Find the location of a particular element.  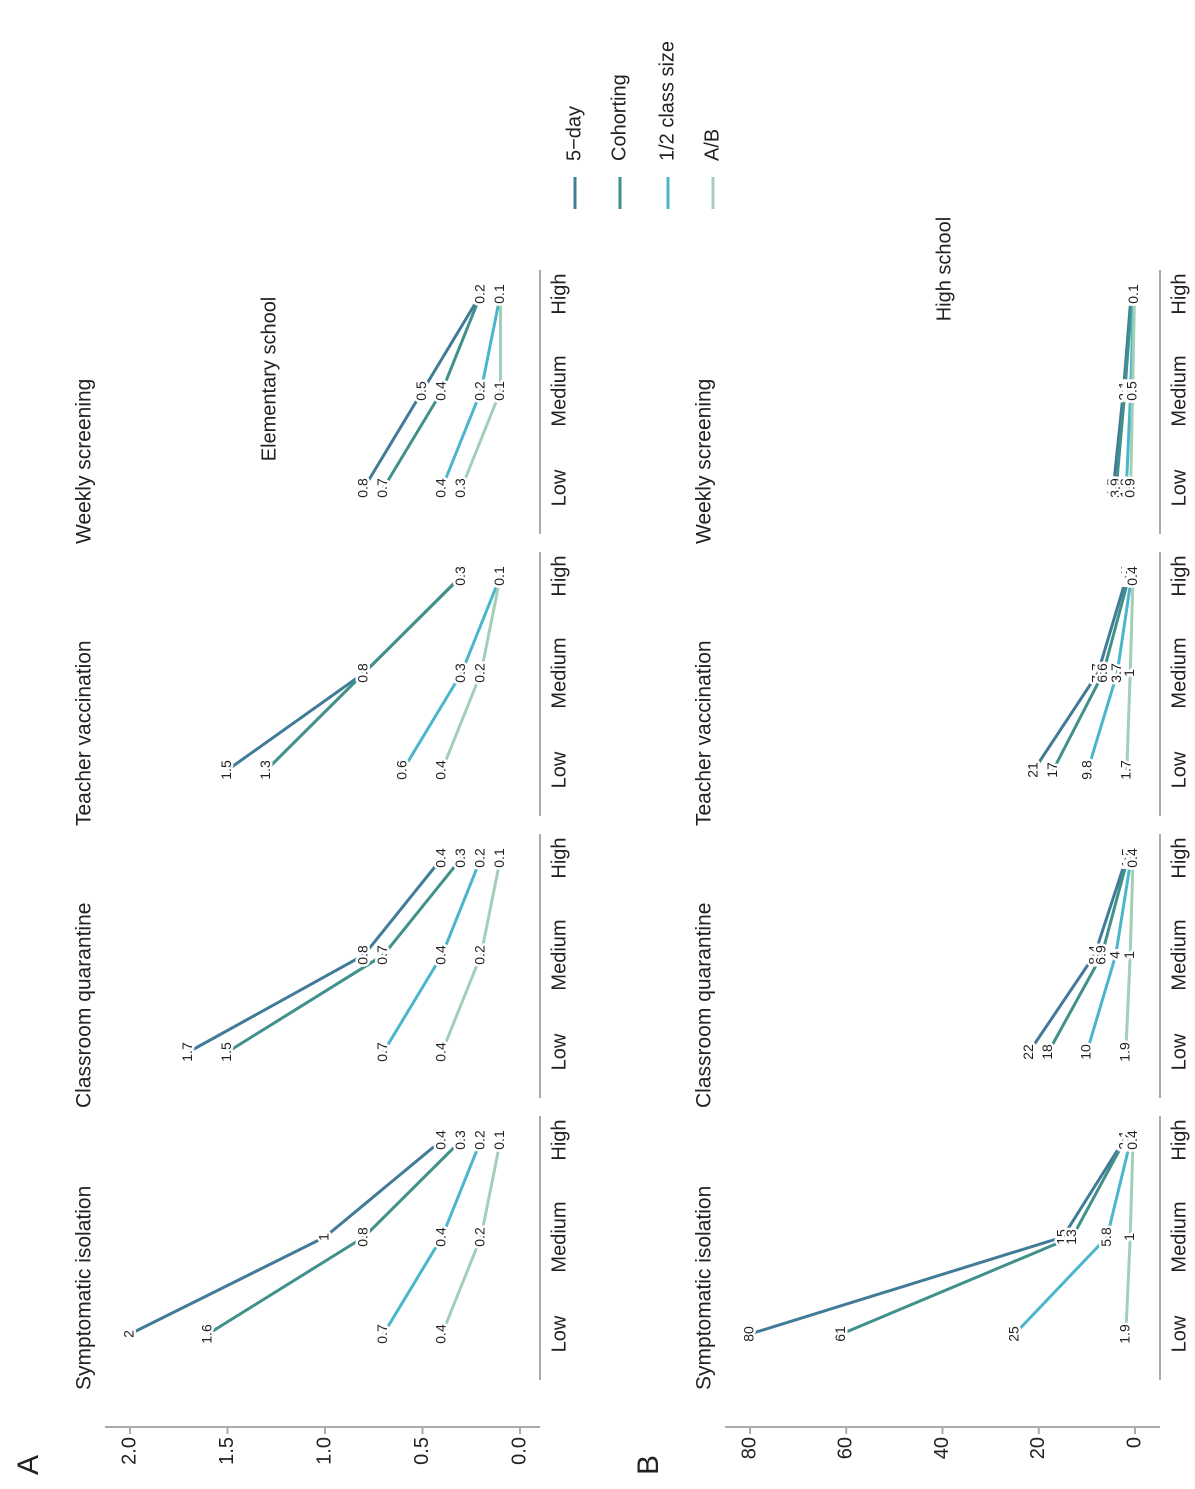

data-label: 80 is located at coordinates (749, 1334).